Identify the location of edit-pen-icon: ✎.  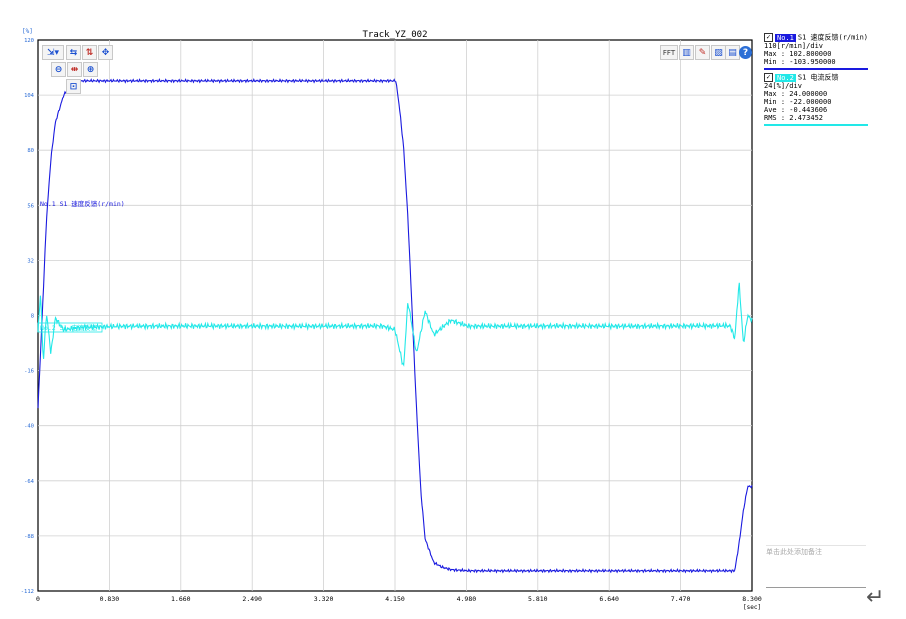
(702, 52).